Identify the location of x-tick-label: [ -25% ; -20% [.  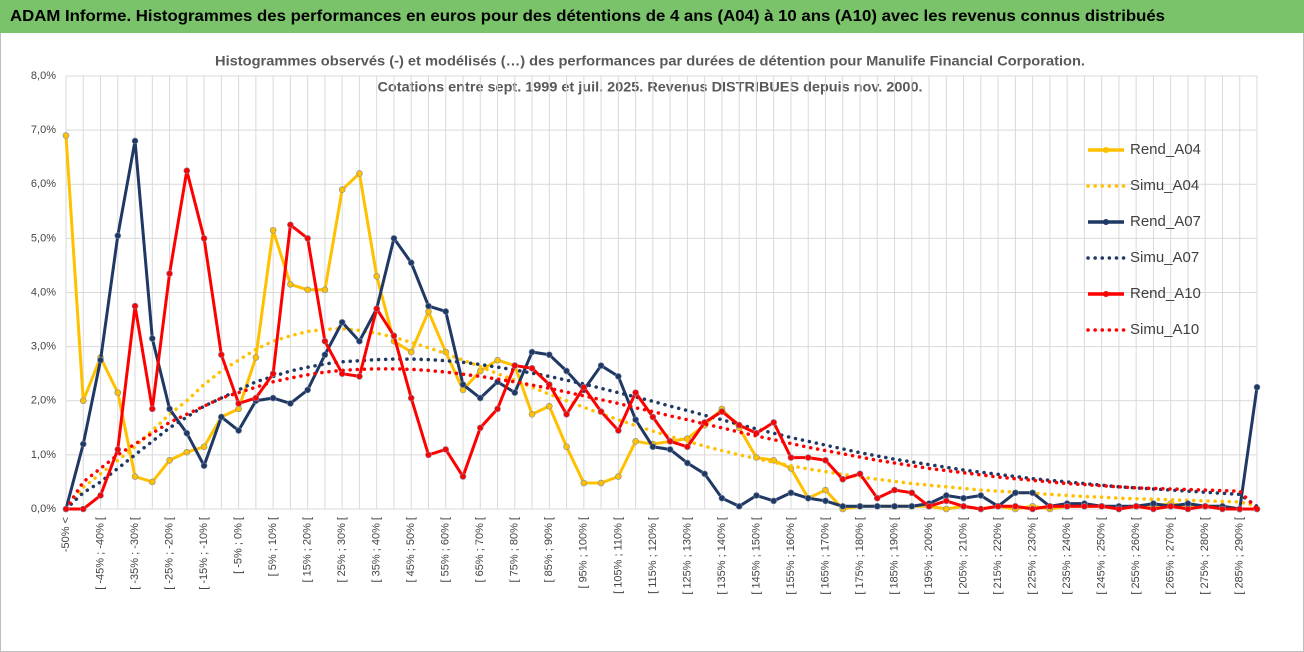
(169, 553).